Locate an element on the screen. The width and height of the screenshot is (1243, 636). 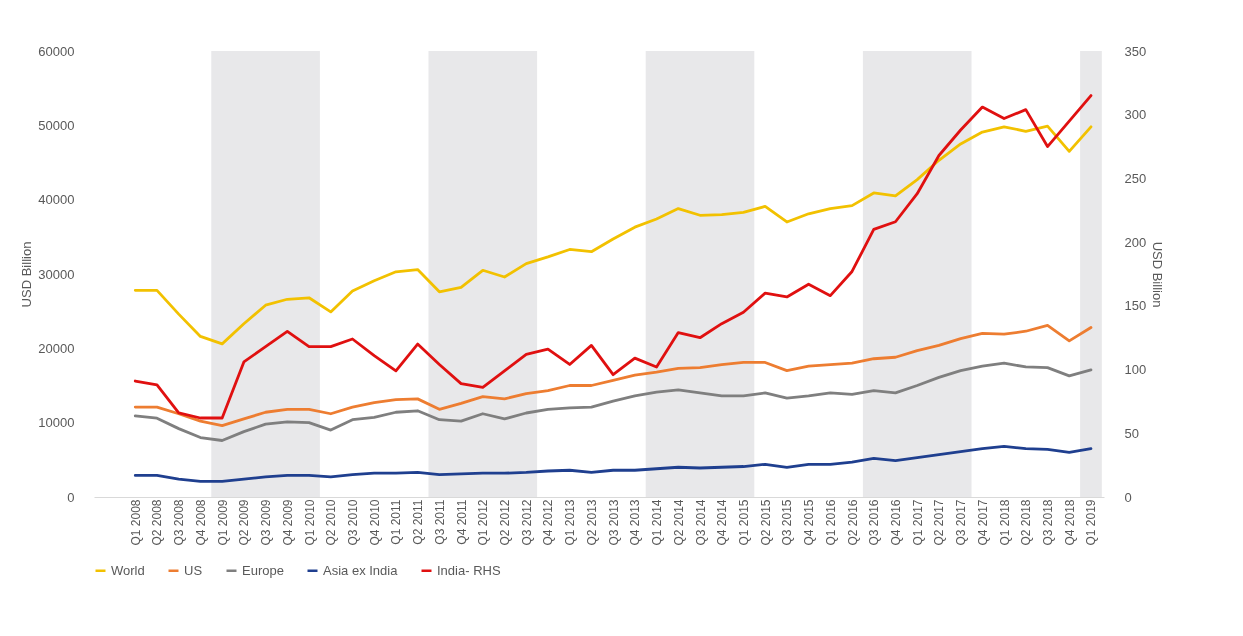
y-tick-label: 60000 is located at coordinates (56, 51).